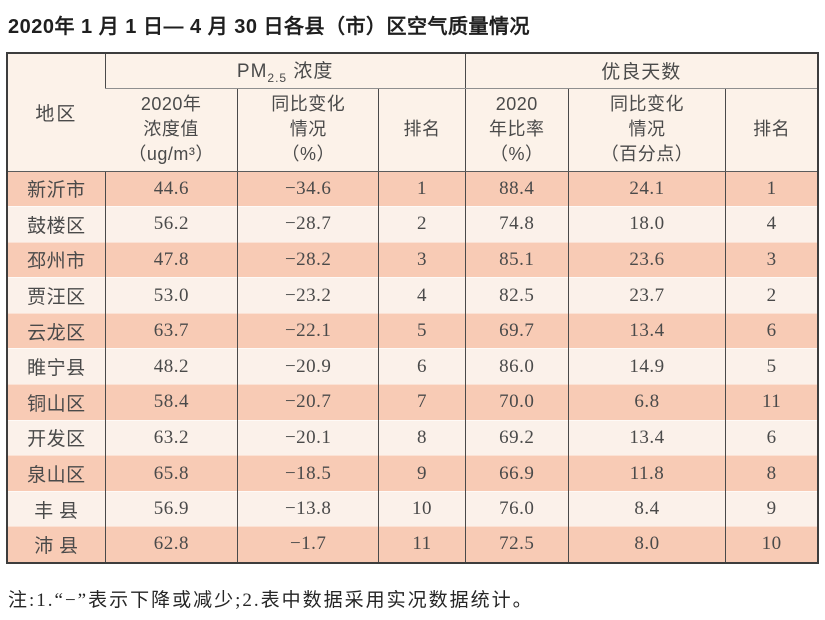 The height and width of the screenshot is (620, 825). Describe the element at coordinates (646, 224) in the screenshot. I see `value-cell: 18.0` at that location.